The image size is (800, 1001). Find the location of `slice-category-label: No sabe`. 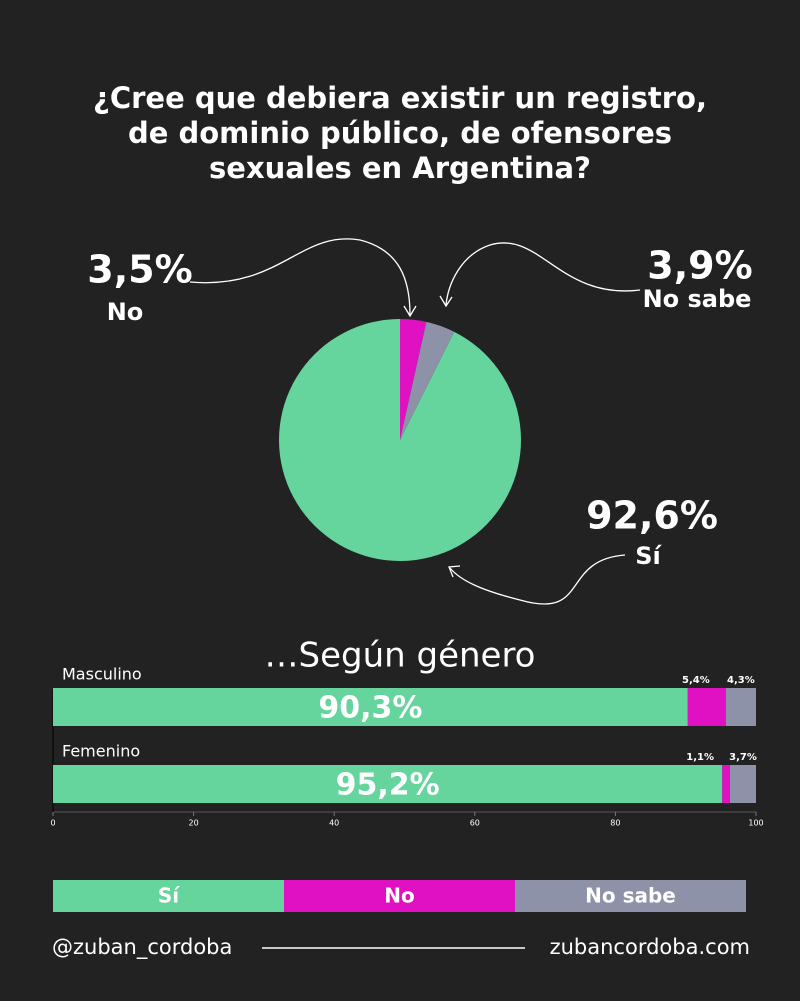

slice-category-label: No sabe is located at coordinates (697, 299).